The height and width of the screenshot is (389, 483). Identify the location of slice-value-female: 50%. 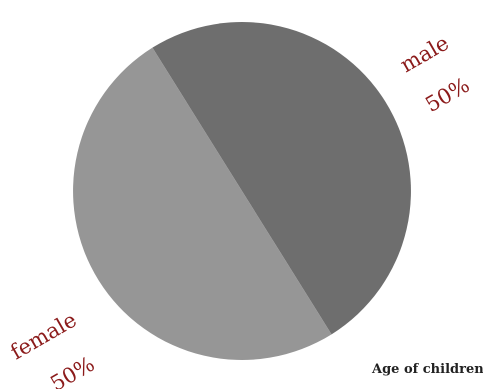
(72, 370).